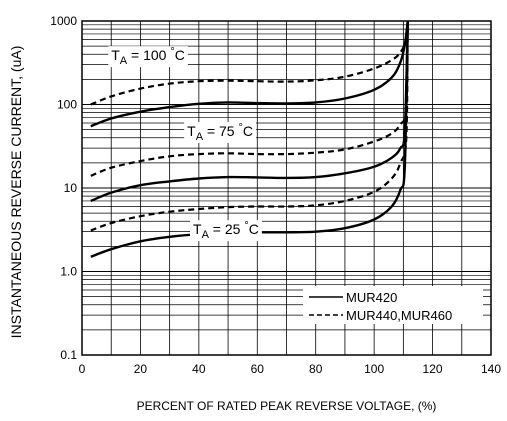 Image resolution: width=507 pixels, height=421 pixels. Describe the element at coordinates (258, 369) in the screenshot. I see `x-tick-label: 60` at that location.